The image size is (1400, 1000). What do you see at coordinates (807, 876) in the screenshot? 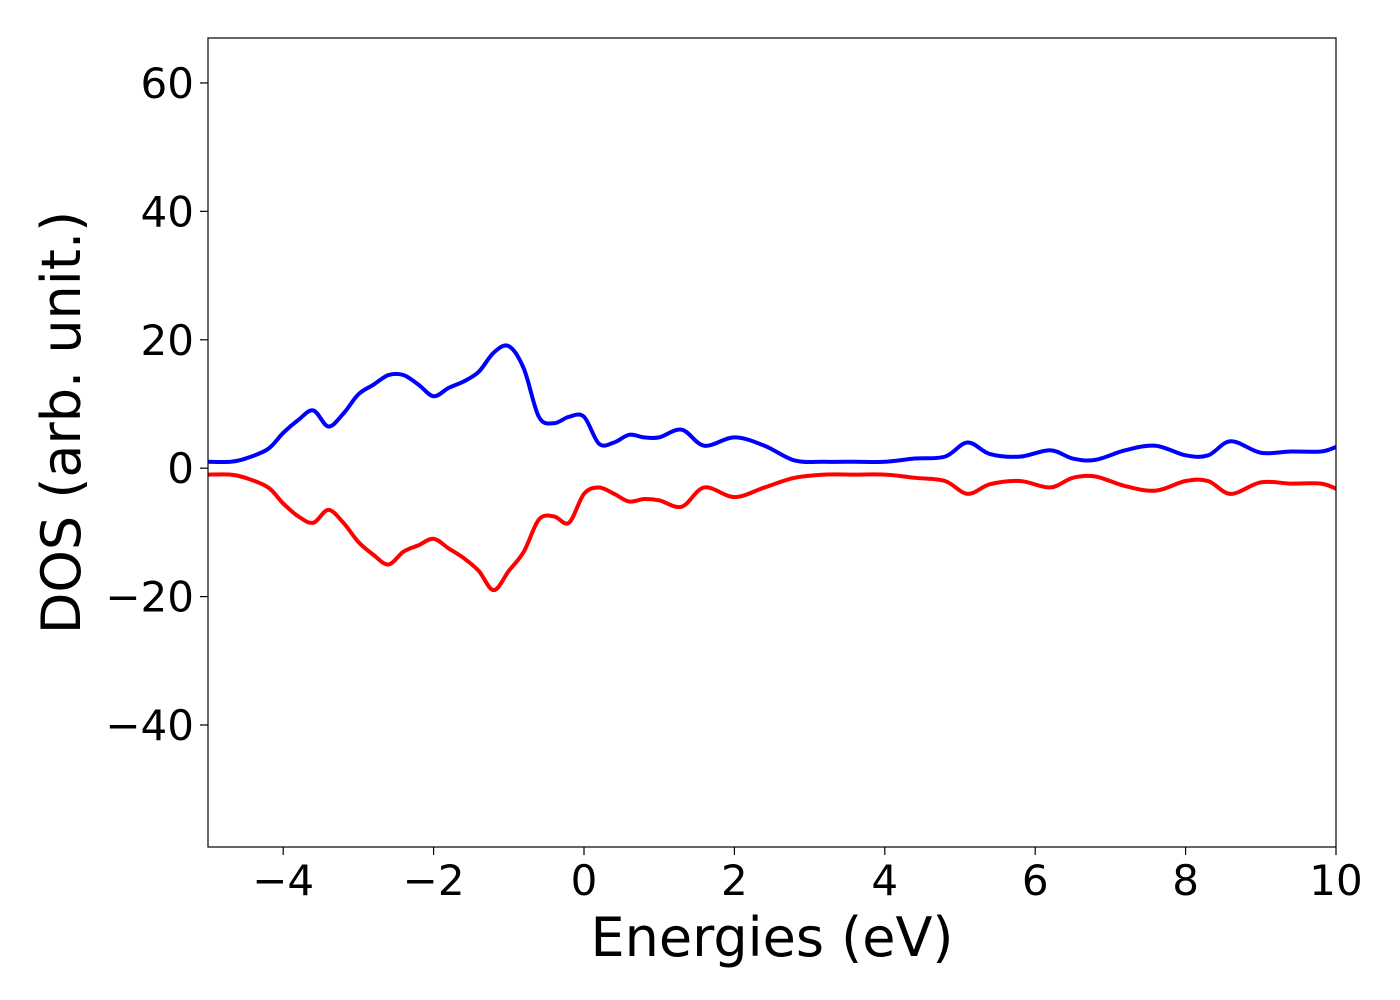
I see `x-axis-ticks: −4 −2 0 2 4 6 8 10` at bounding box center [807, 876].